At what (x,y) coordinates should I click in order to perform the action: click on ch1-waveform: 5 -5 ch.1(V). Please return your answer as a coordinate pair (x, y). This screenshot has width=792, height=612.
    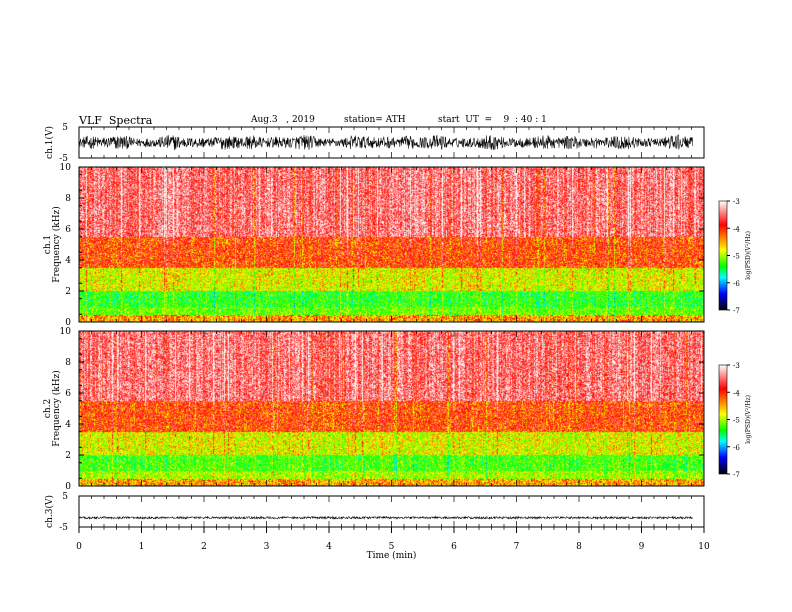
    Looking at the image, I should click on (374, 143).